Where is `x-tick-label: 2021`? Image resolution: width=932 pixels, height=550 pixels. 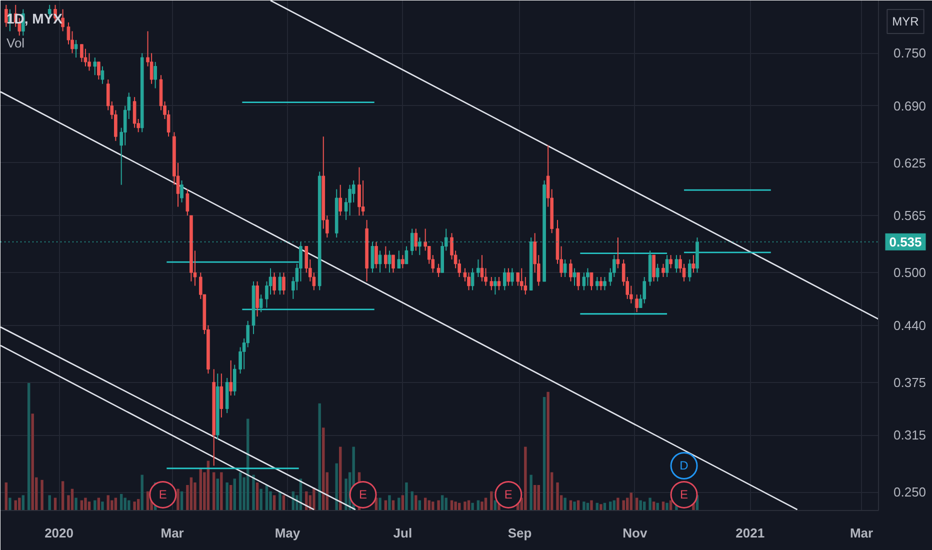
x-tick-label: 2021 is located at coordinates (750, 533).